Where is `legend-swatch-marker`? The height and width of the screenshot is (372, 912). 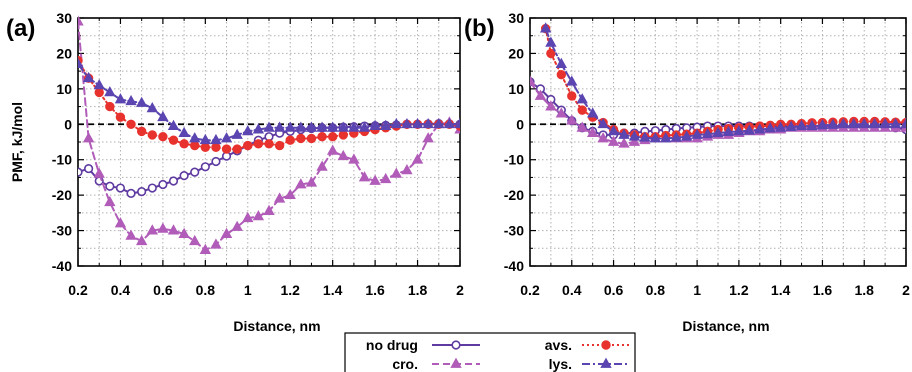 legend-swatch-marker is located at coordinates (456, 362).